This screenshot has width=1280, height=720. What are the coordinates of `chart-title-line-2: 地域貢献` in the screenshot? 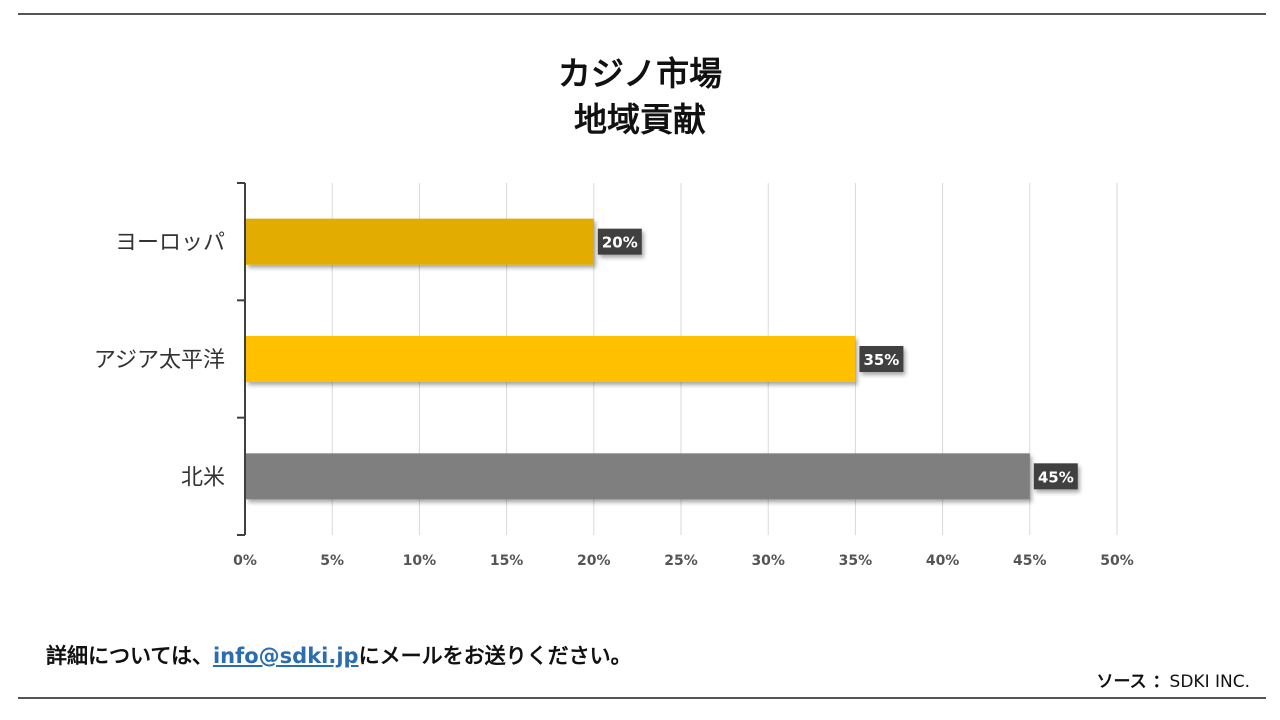 It's located at (640, 119).